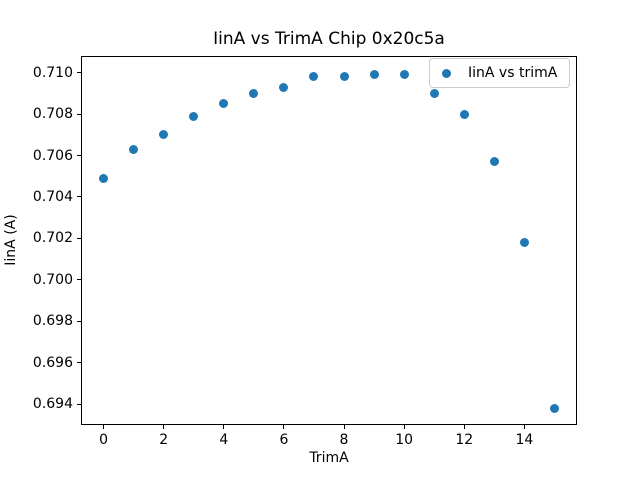 The image size is (640, 480). What do you see at coordinates (52, 404) in the screenshot?
I see `y-tick-label: 0.694` at bounding box center [52, 404].